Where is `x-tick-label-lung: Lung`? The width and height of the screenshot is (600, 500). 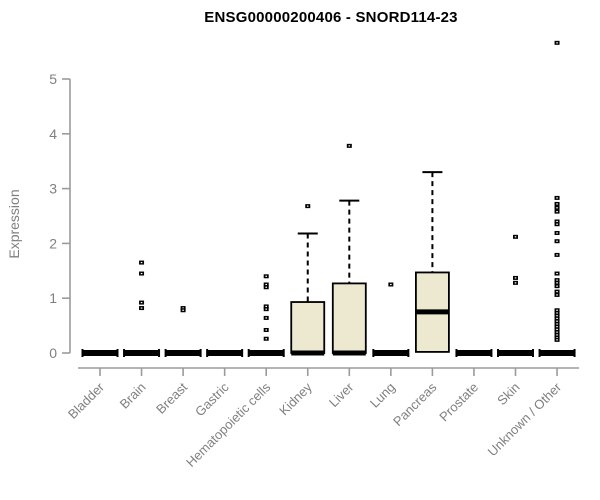
x-tick-label-lung: Lung is located at coordinates (382, 395).